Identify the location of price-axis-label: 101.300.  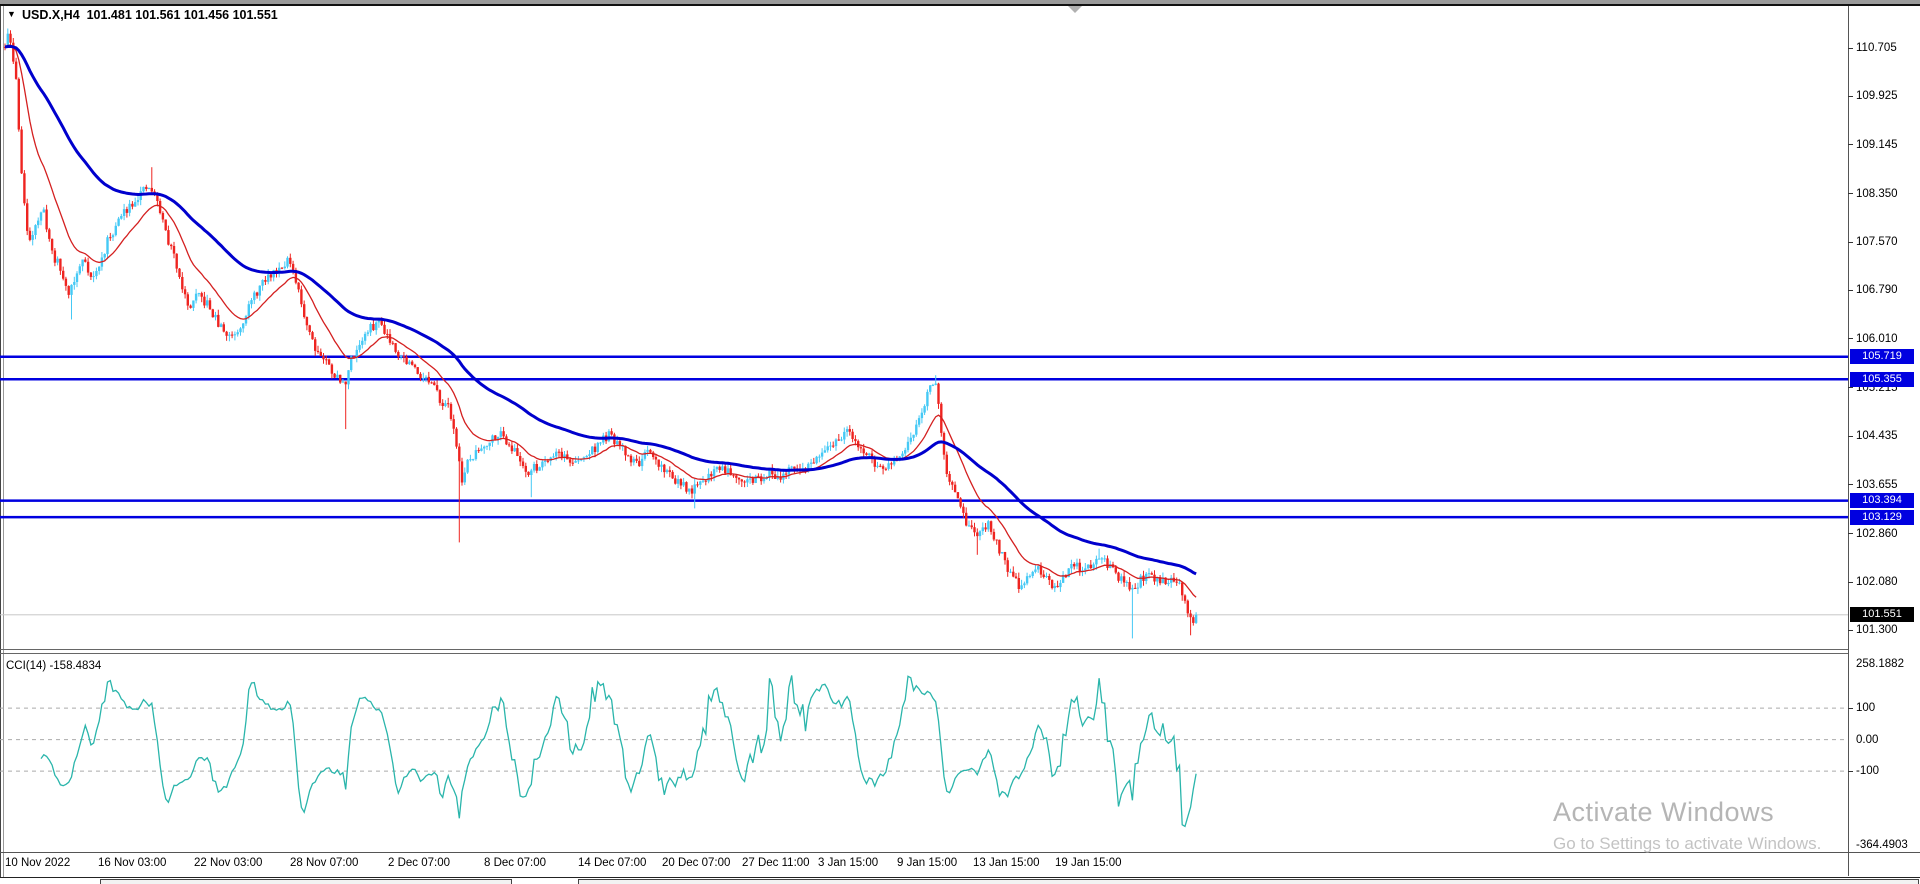
(1877, 630).